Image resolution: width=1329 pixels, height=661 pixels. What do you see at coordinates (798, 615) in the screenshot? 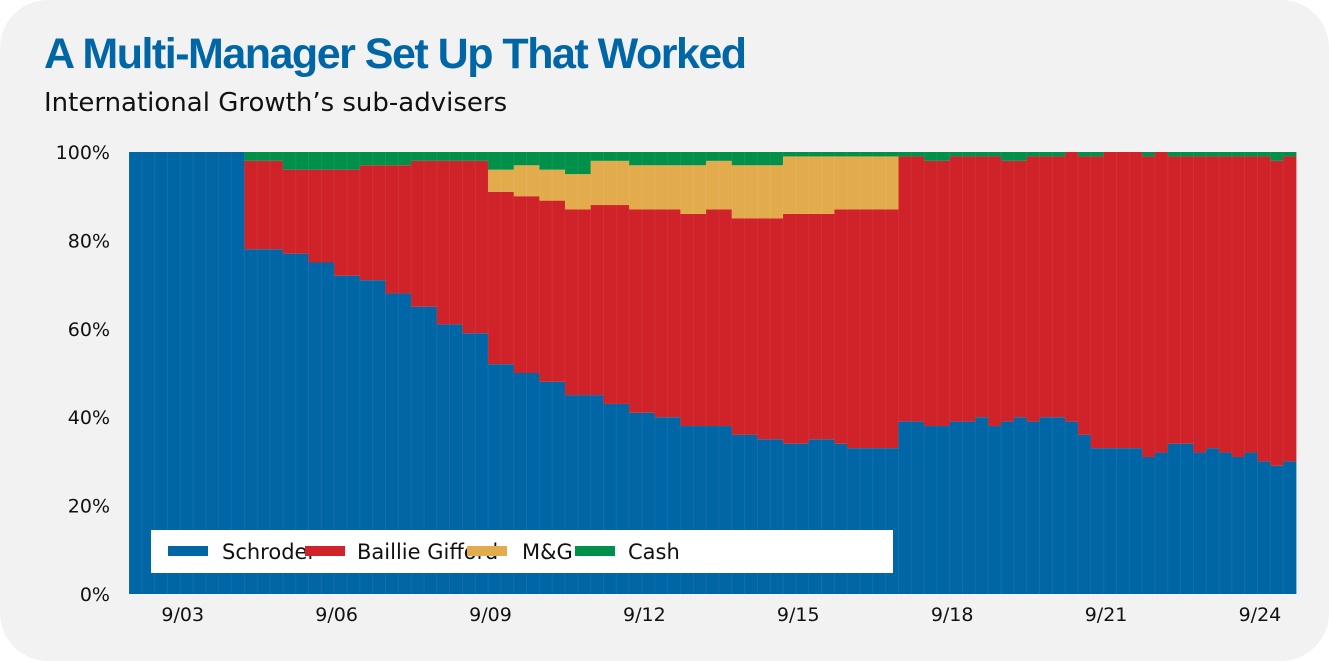
I see `x-tick-label: 9/15` at bounding box center [798, 615].